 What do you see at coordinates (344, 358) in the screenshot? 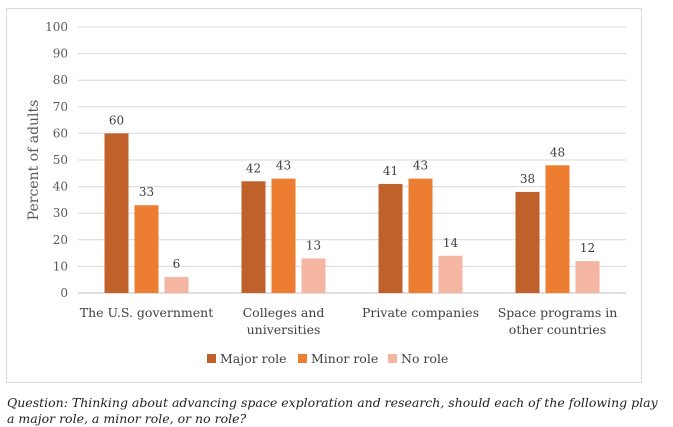
I see `legend-label: Minor role` at bounding box center [344, 358].